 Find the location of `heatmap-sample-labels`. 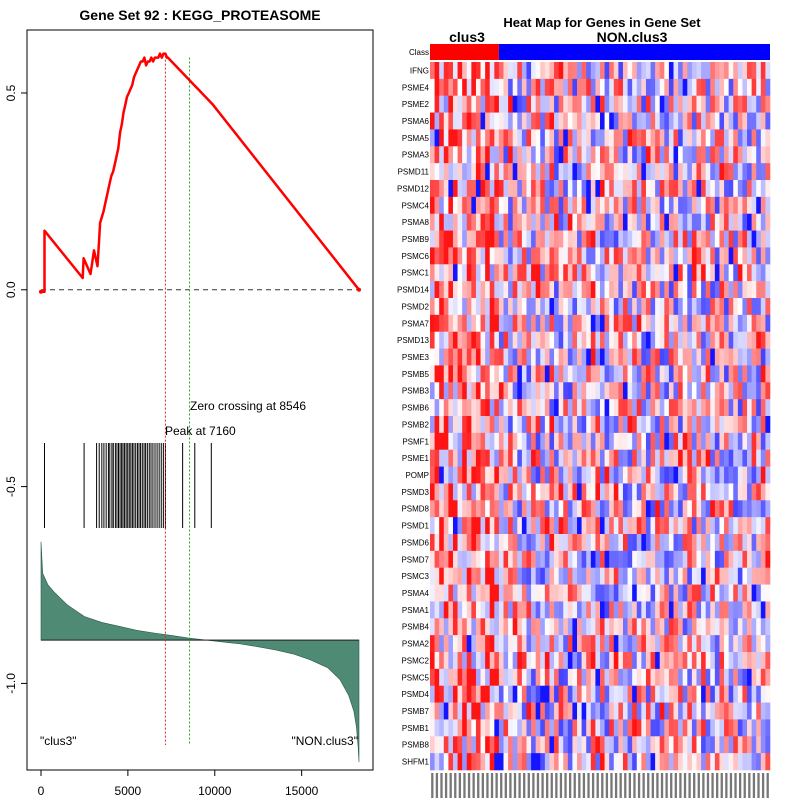

heatmap-sample-labels is located at coordinates (600, 785).